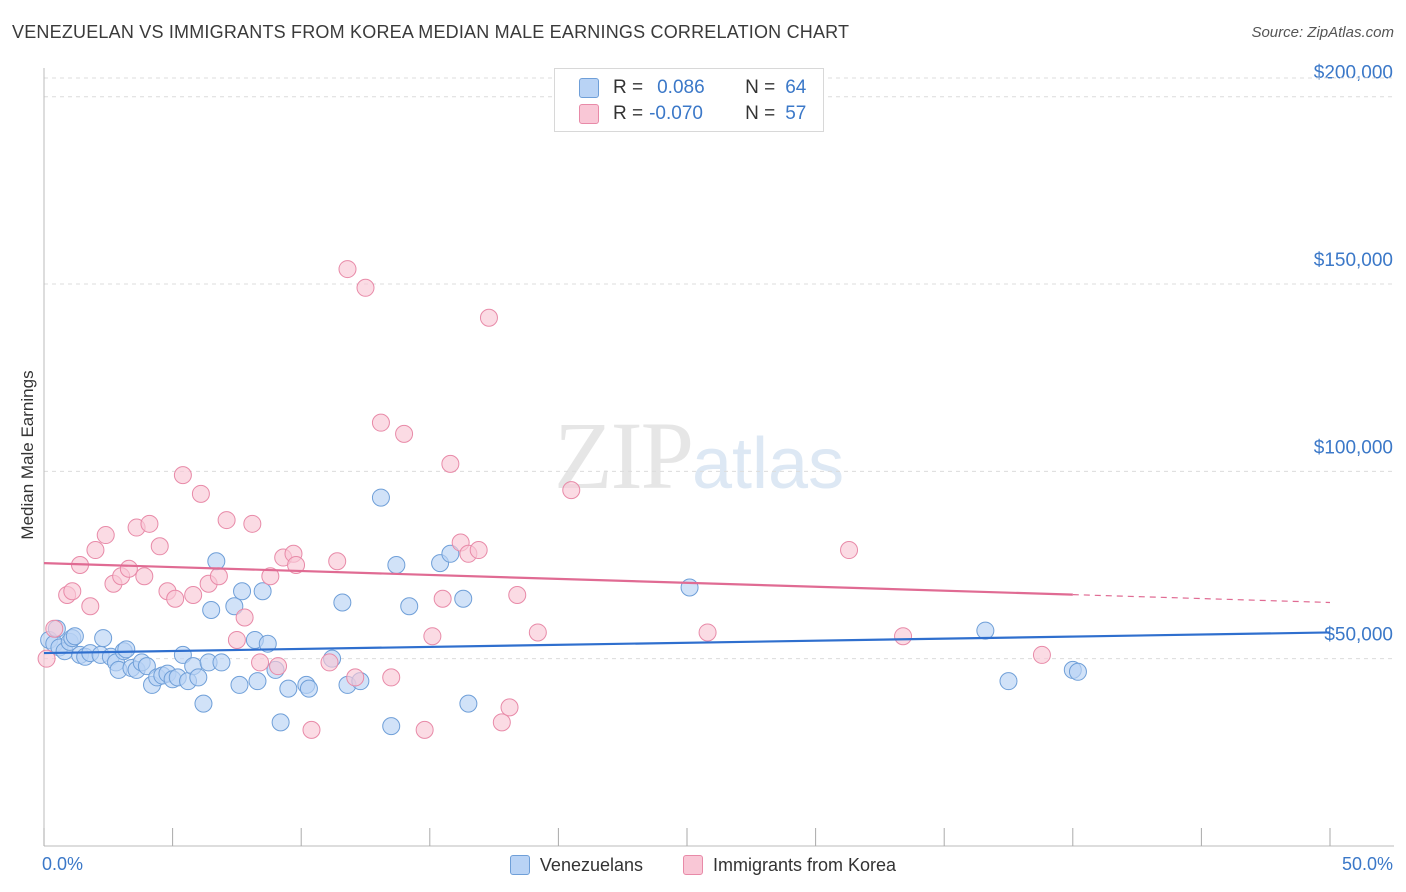 Image resolution: width=1406 pixels, height=892 pixels. Describe the element at coordinates (1322, 32) in the screenshot. I see `source-label: Source: ZipAtlas.com` at that location.